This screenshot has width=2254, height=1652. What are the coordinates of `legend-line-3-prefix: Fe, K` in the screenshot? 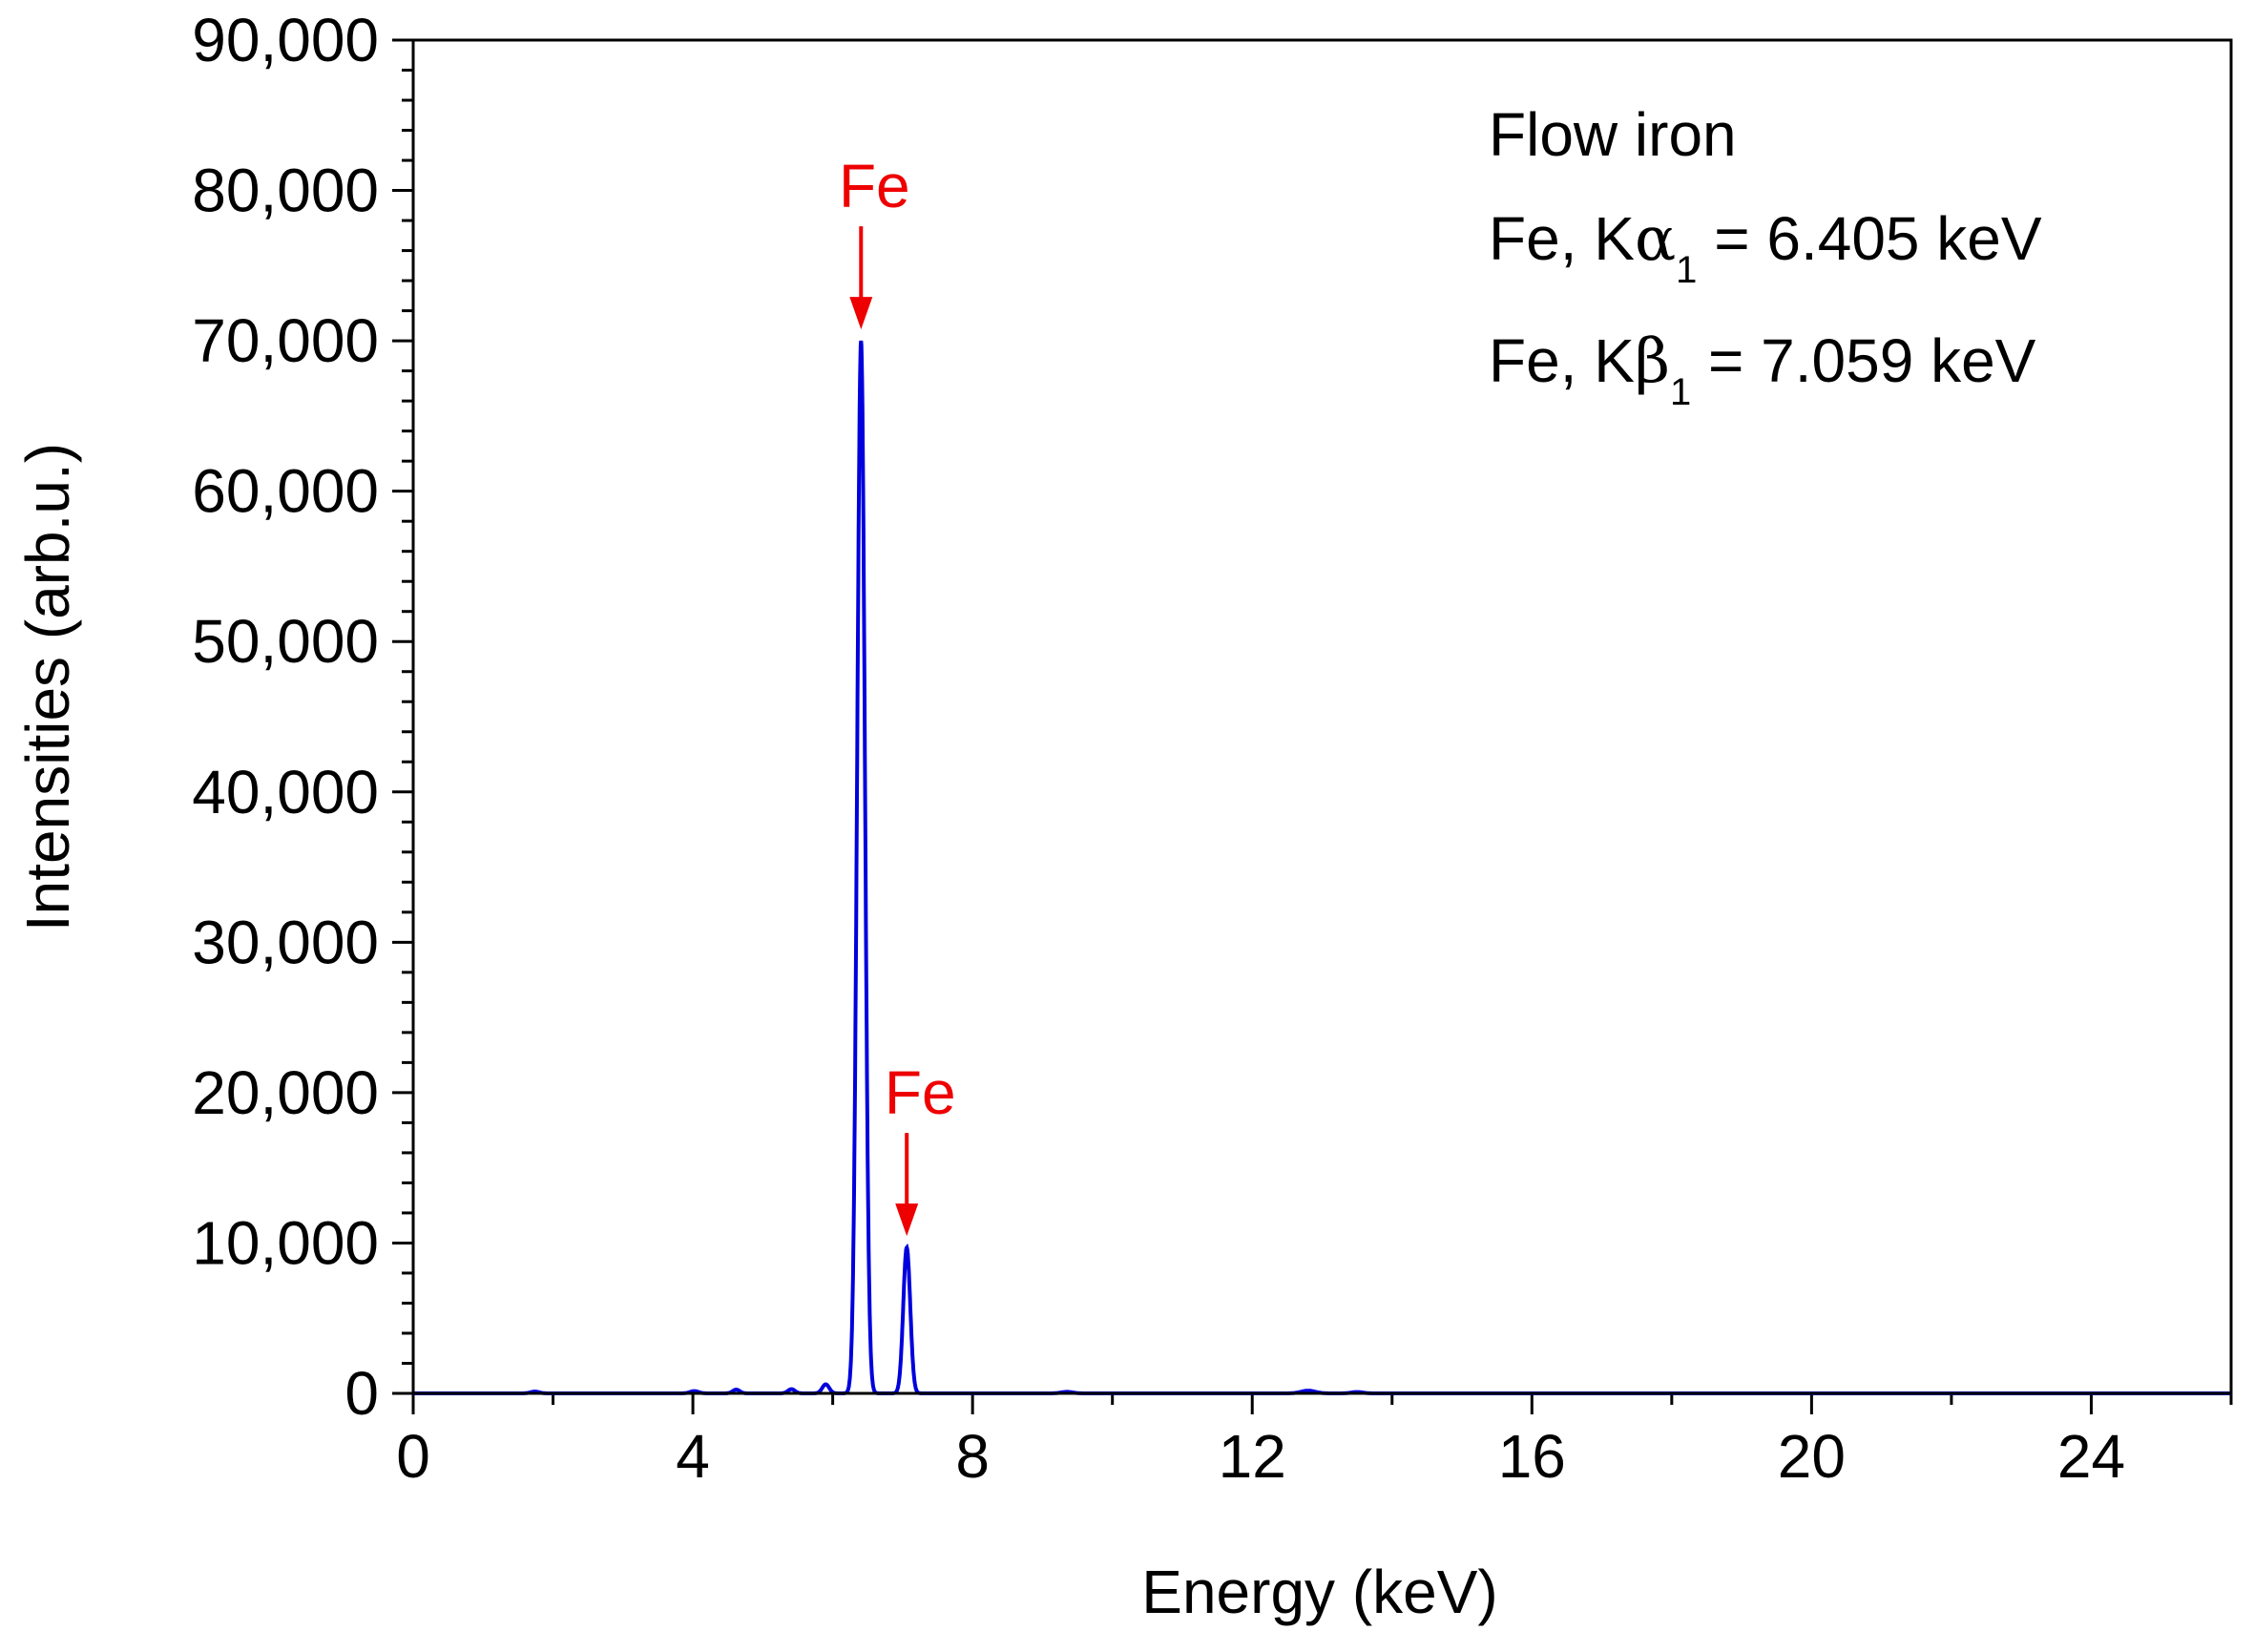 It's located at (1562, 360).